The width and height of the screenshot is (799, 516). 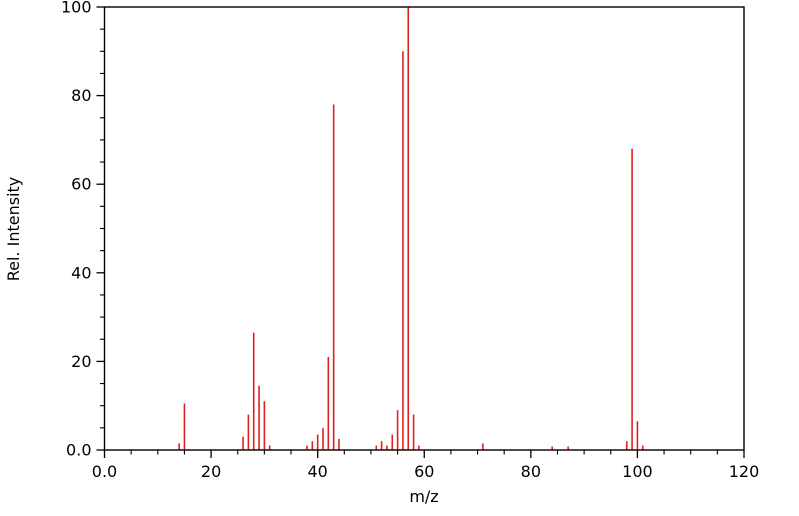 What do you see at coordinates (637, 471) in the screenshot?
I see `x-tick-label: 100` at bounding box center [637, 471].